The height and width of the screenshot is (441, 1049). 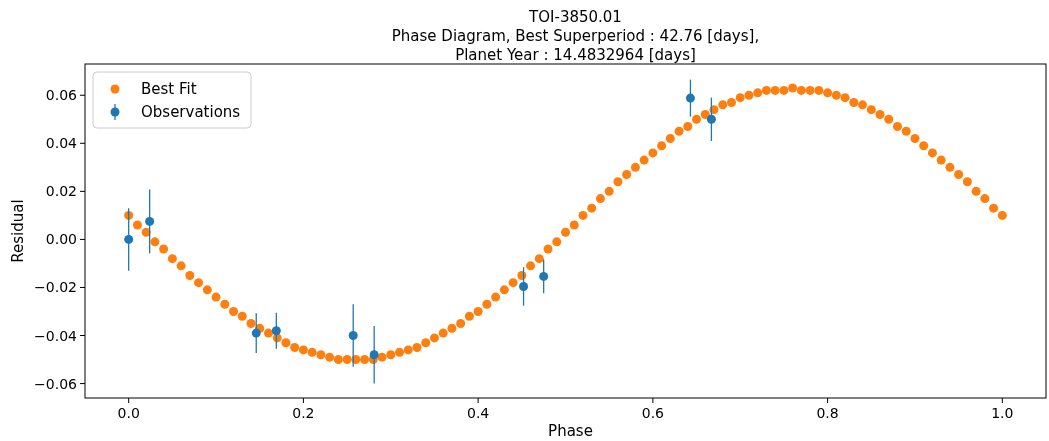 I want to click on y-tick-label: −0.06, so click(x=56, y=383).